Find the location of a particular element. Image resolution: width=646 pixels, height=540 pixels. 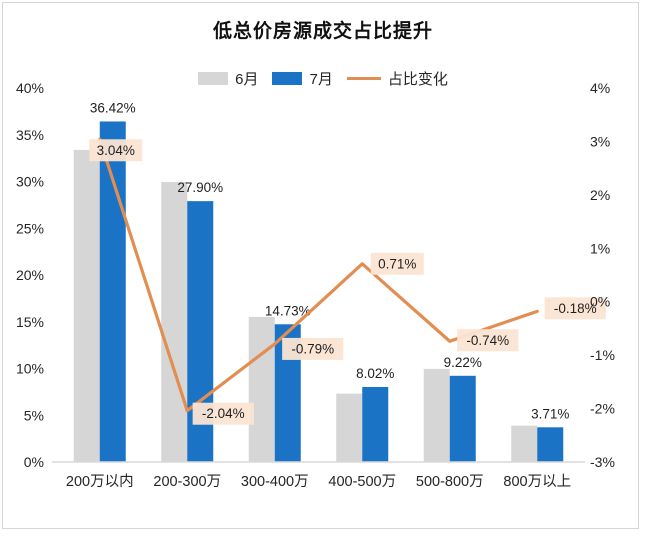

left-axis-tick-3: 15% is located at coordinates (30, 322).